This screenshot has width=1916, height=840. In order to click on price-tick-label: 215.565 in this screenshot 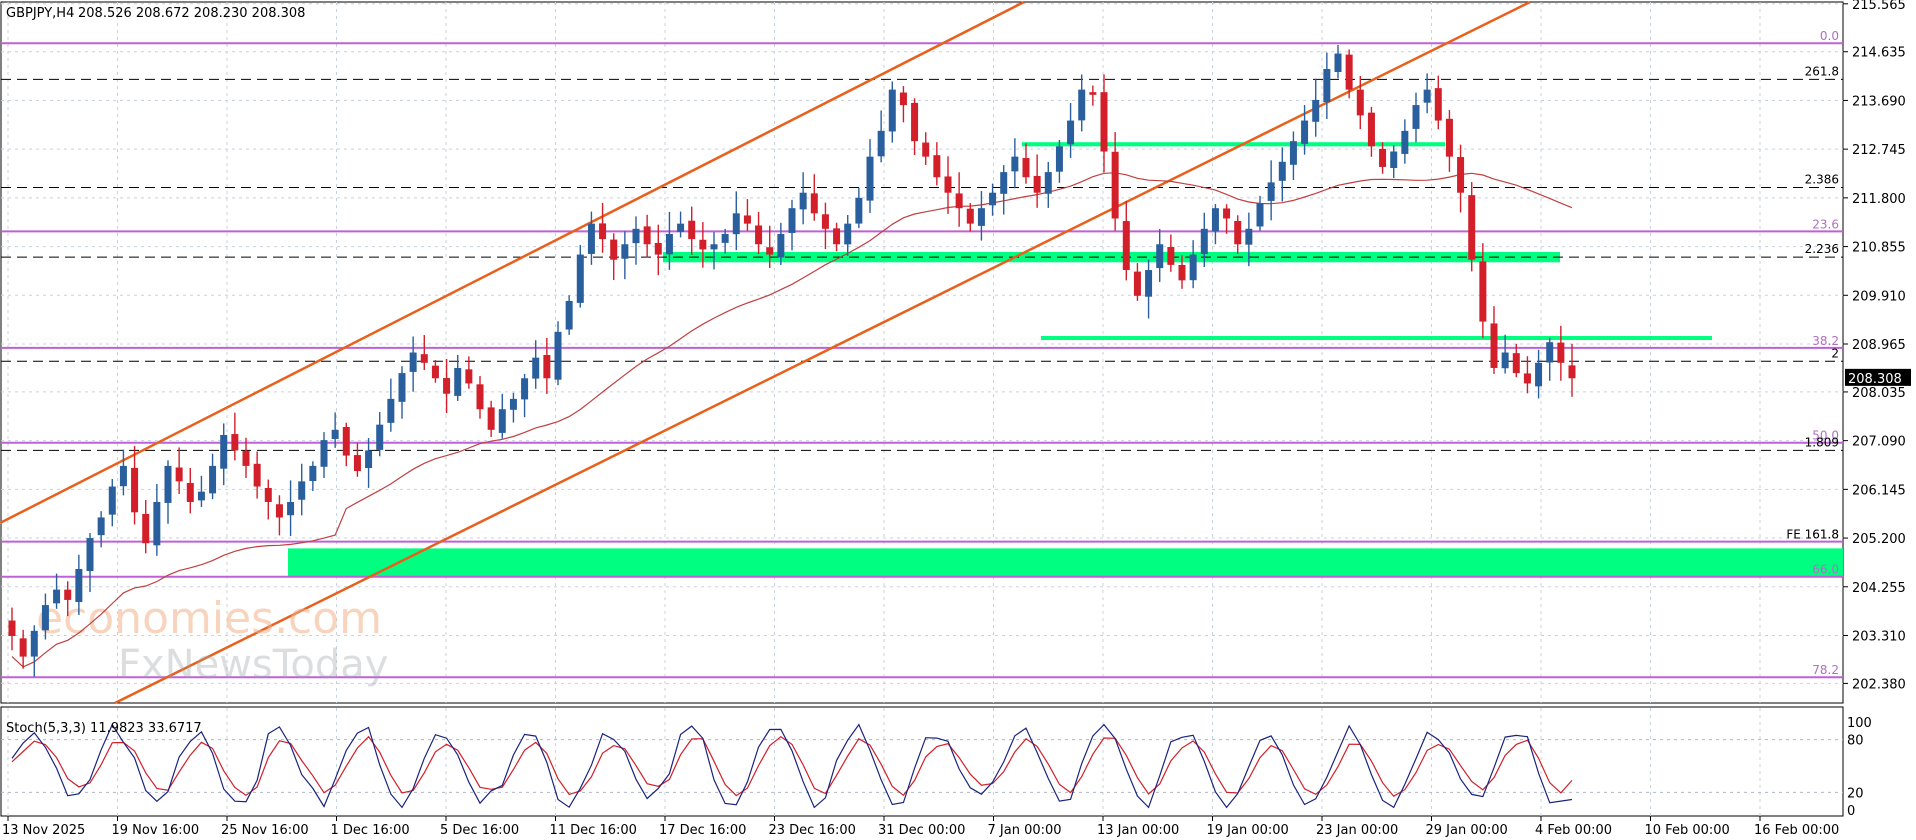, I will do `click(1879, 6)`.